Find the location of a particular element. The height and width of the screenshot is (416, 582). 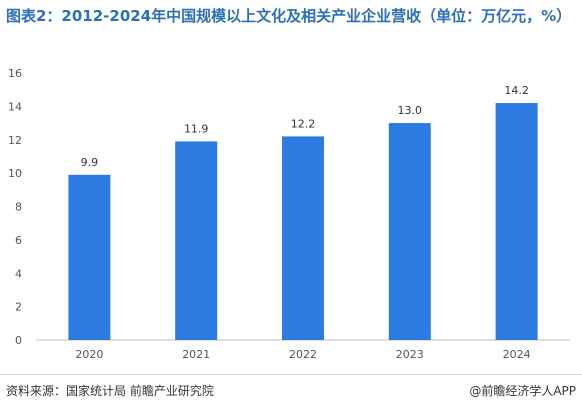

data-label-2022: 12.2 is located at coordinates (303, 123).